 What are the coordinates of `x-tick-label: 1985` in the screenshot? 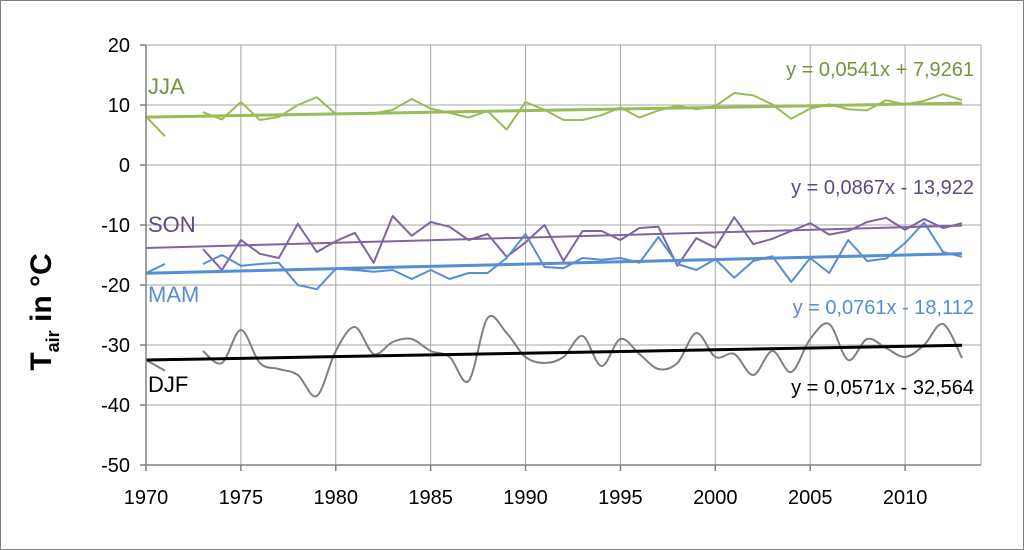 It's located at (430, 498).